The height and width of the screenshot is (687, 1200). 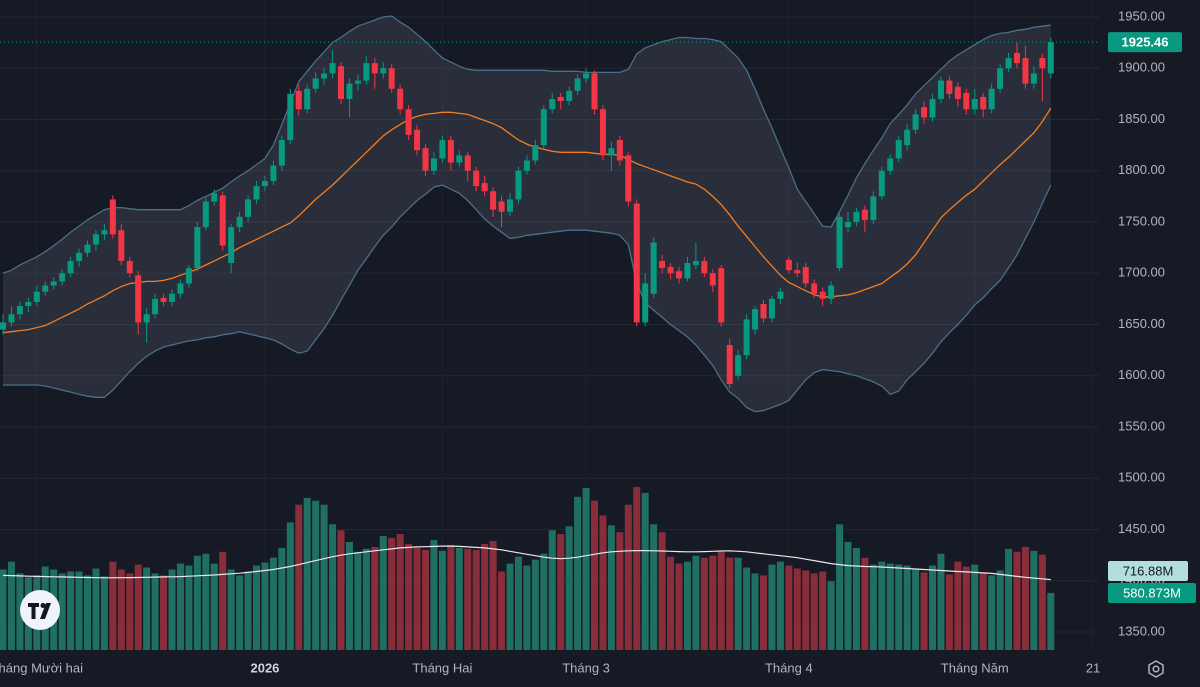 I want to click on y-tick-label: 1950.00, so click(x=1141, y=15).